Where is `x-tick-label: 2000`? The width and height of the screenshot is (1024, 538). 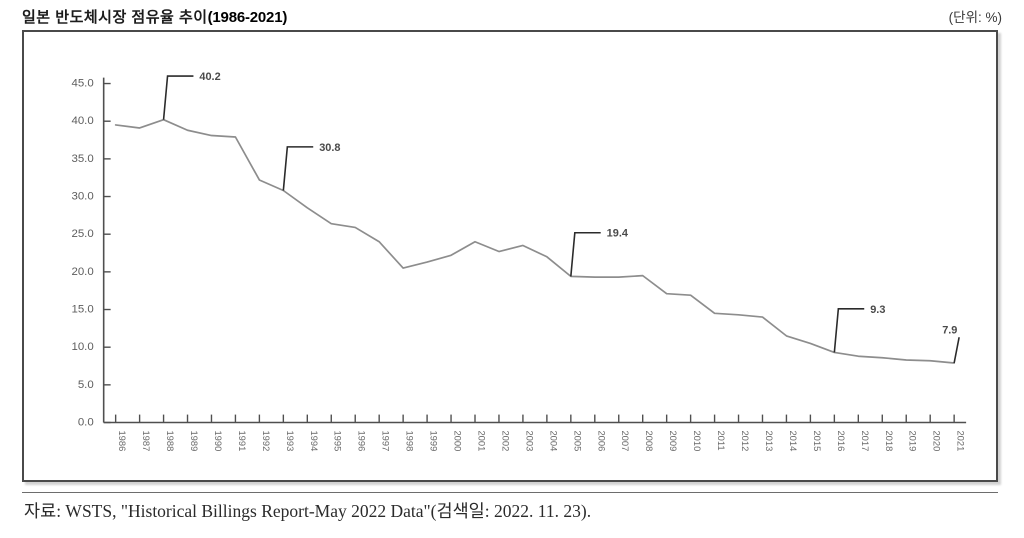
x-tick-label: 2000 is located at coordinates (458, 440).